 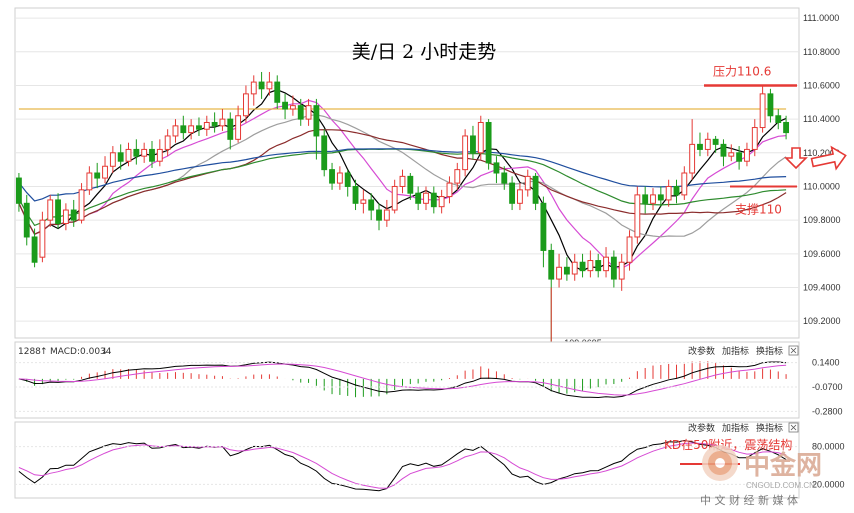 I want to click on macd-down-arrow-icon: ↓, so click(x=105, y=352).